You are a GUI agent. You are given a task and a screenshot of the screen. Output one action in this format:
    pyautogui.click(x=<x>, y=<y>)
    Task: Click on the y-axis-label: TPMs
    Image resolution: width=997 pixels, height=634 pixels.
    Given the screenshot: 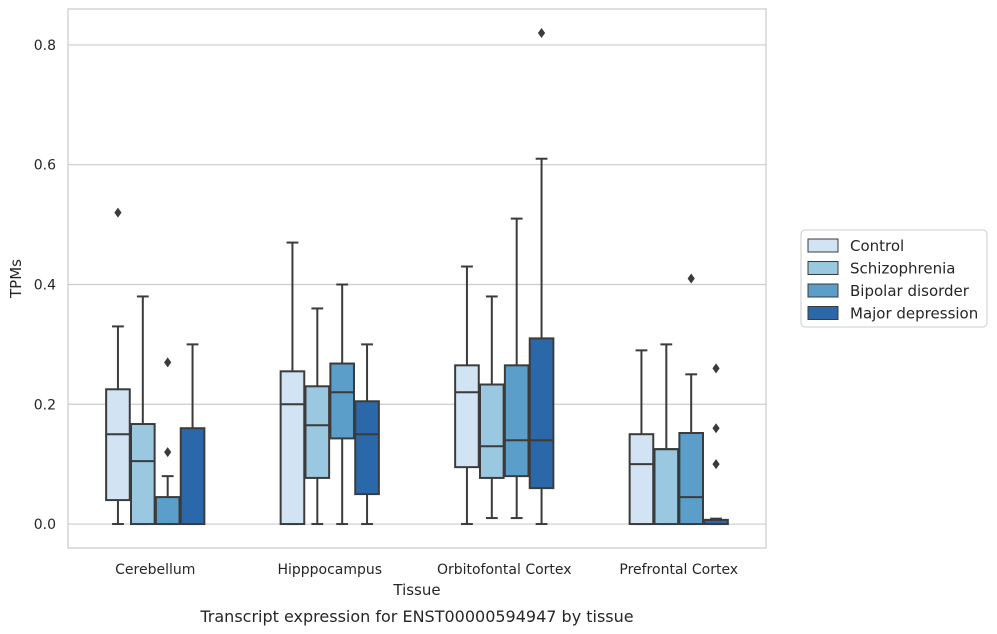 What is the action you would take?
    pyautogui.click(x=16, y=279)
    